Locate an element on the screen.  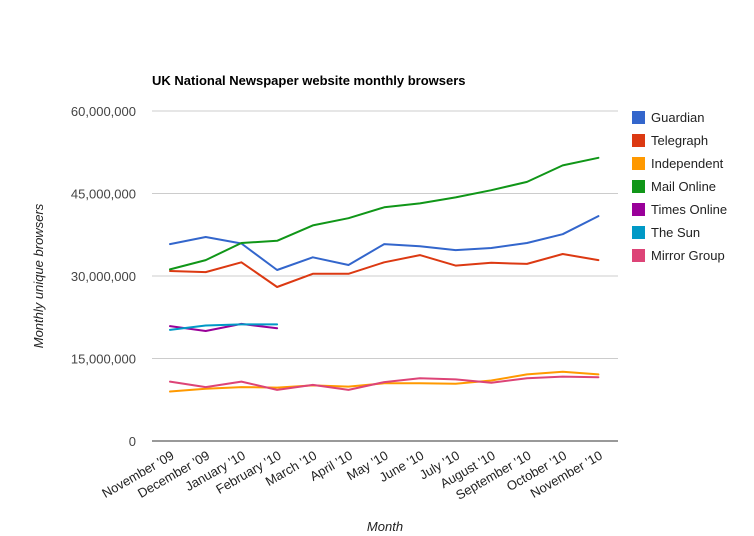
y-tick-label: 45,000,000 is located at coordinates (103, 194).